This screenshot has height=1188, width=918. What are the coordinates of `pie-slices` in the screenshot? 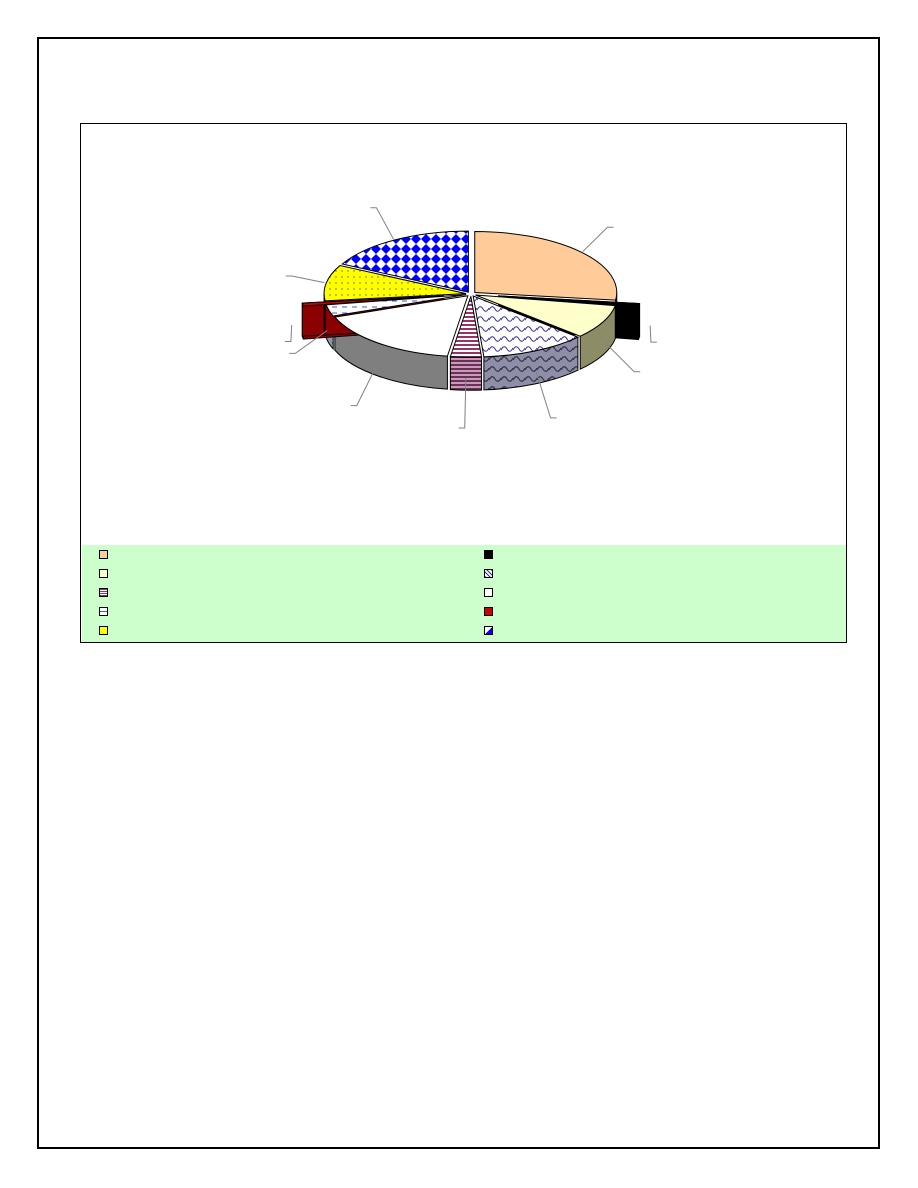 It's located at (471, 310).